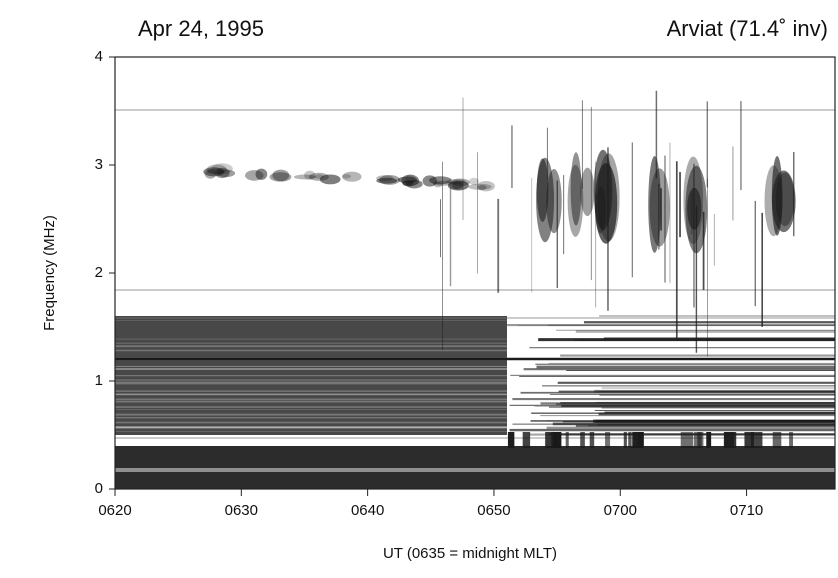 Image resolution: width=838 pixels, height=578 pixels. What do you see at coordinates (49, 273) in the screenshot?
I see `y-axis-label: Frequency (MHz)` at bounding box center [49, 273].